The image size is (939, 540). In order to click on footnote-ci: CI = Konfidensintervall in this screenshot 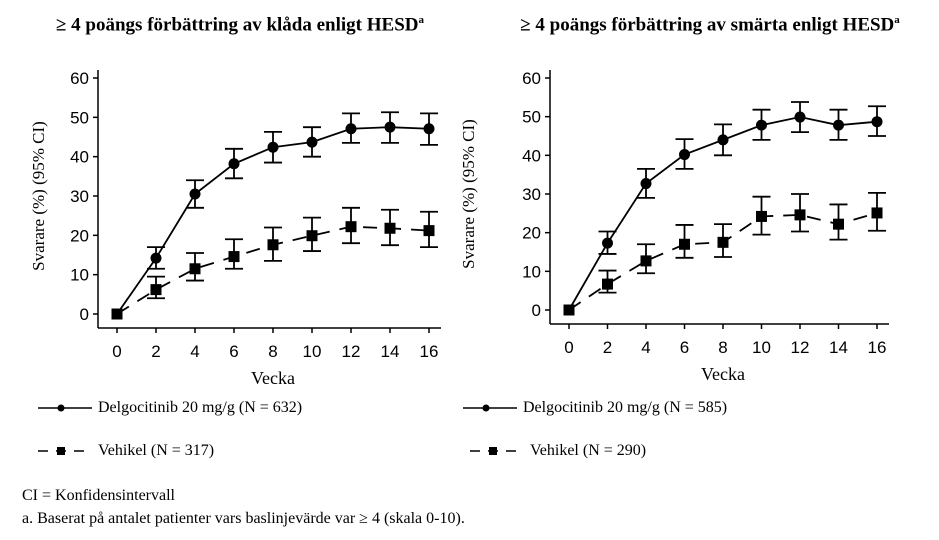, I will do `click(98, 495)`.